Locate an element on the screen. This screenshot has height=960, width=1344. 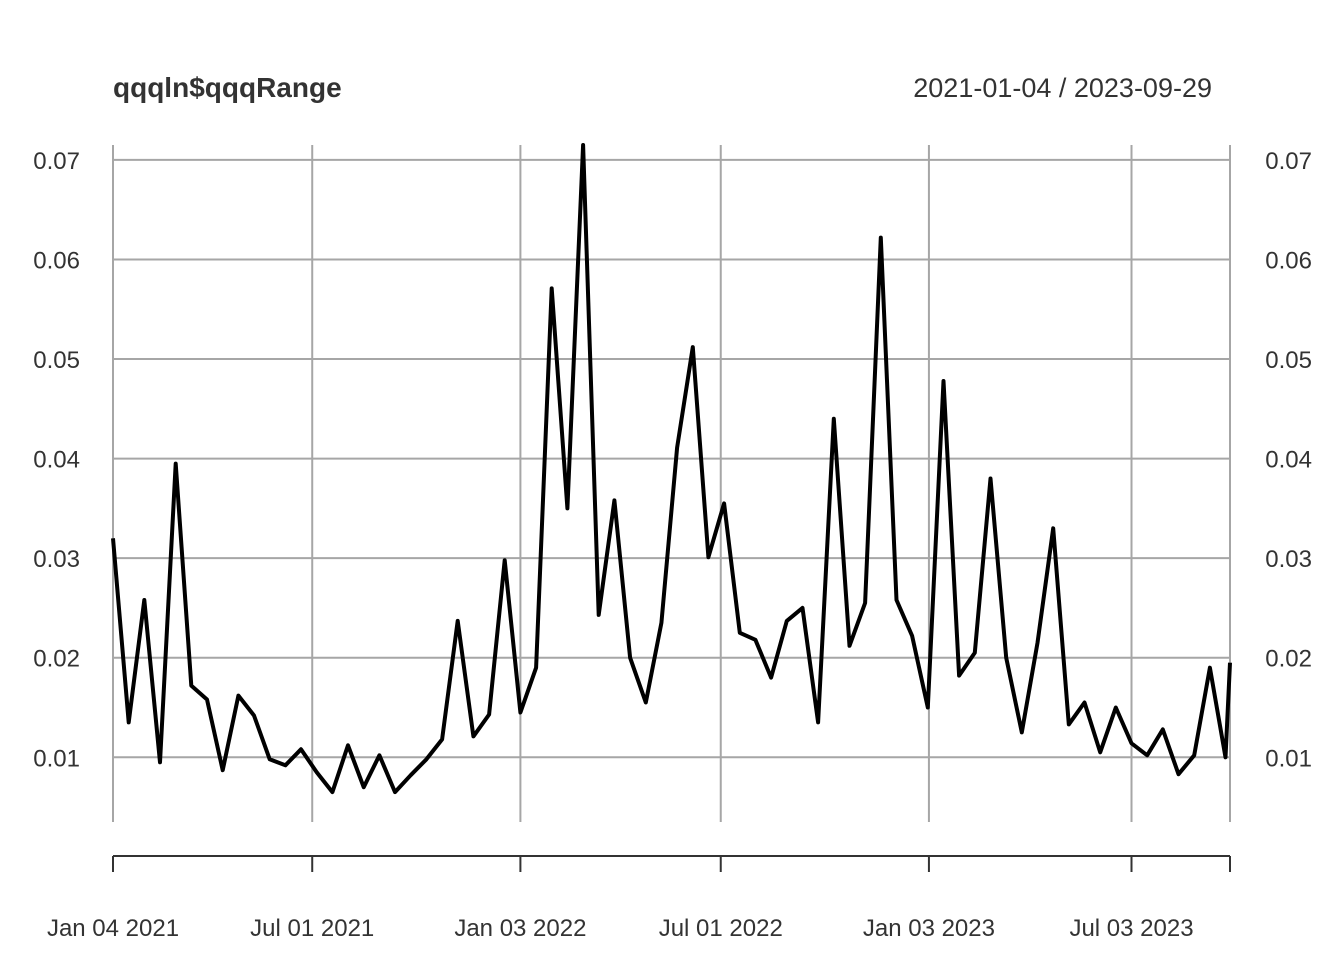
date-range-label: 2021-01-04 / 2023-09-29 is located at coordinates (1062, 88).